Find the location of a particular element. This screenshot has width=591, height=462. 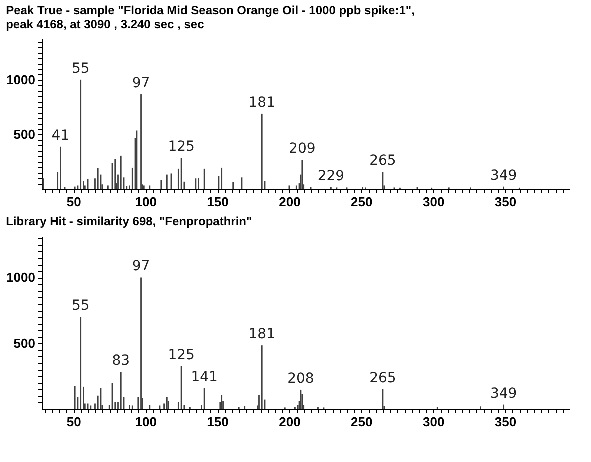

annotation: 41 is located at coordinates (61, 136).